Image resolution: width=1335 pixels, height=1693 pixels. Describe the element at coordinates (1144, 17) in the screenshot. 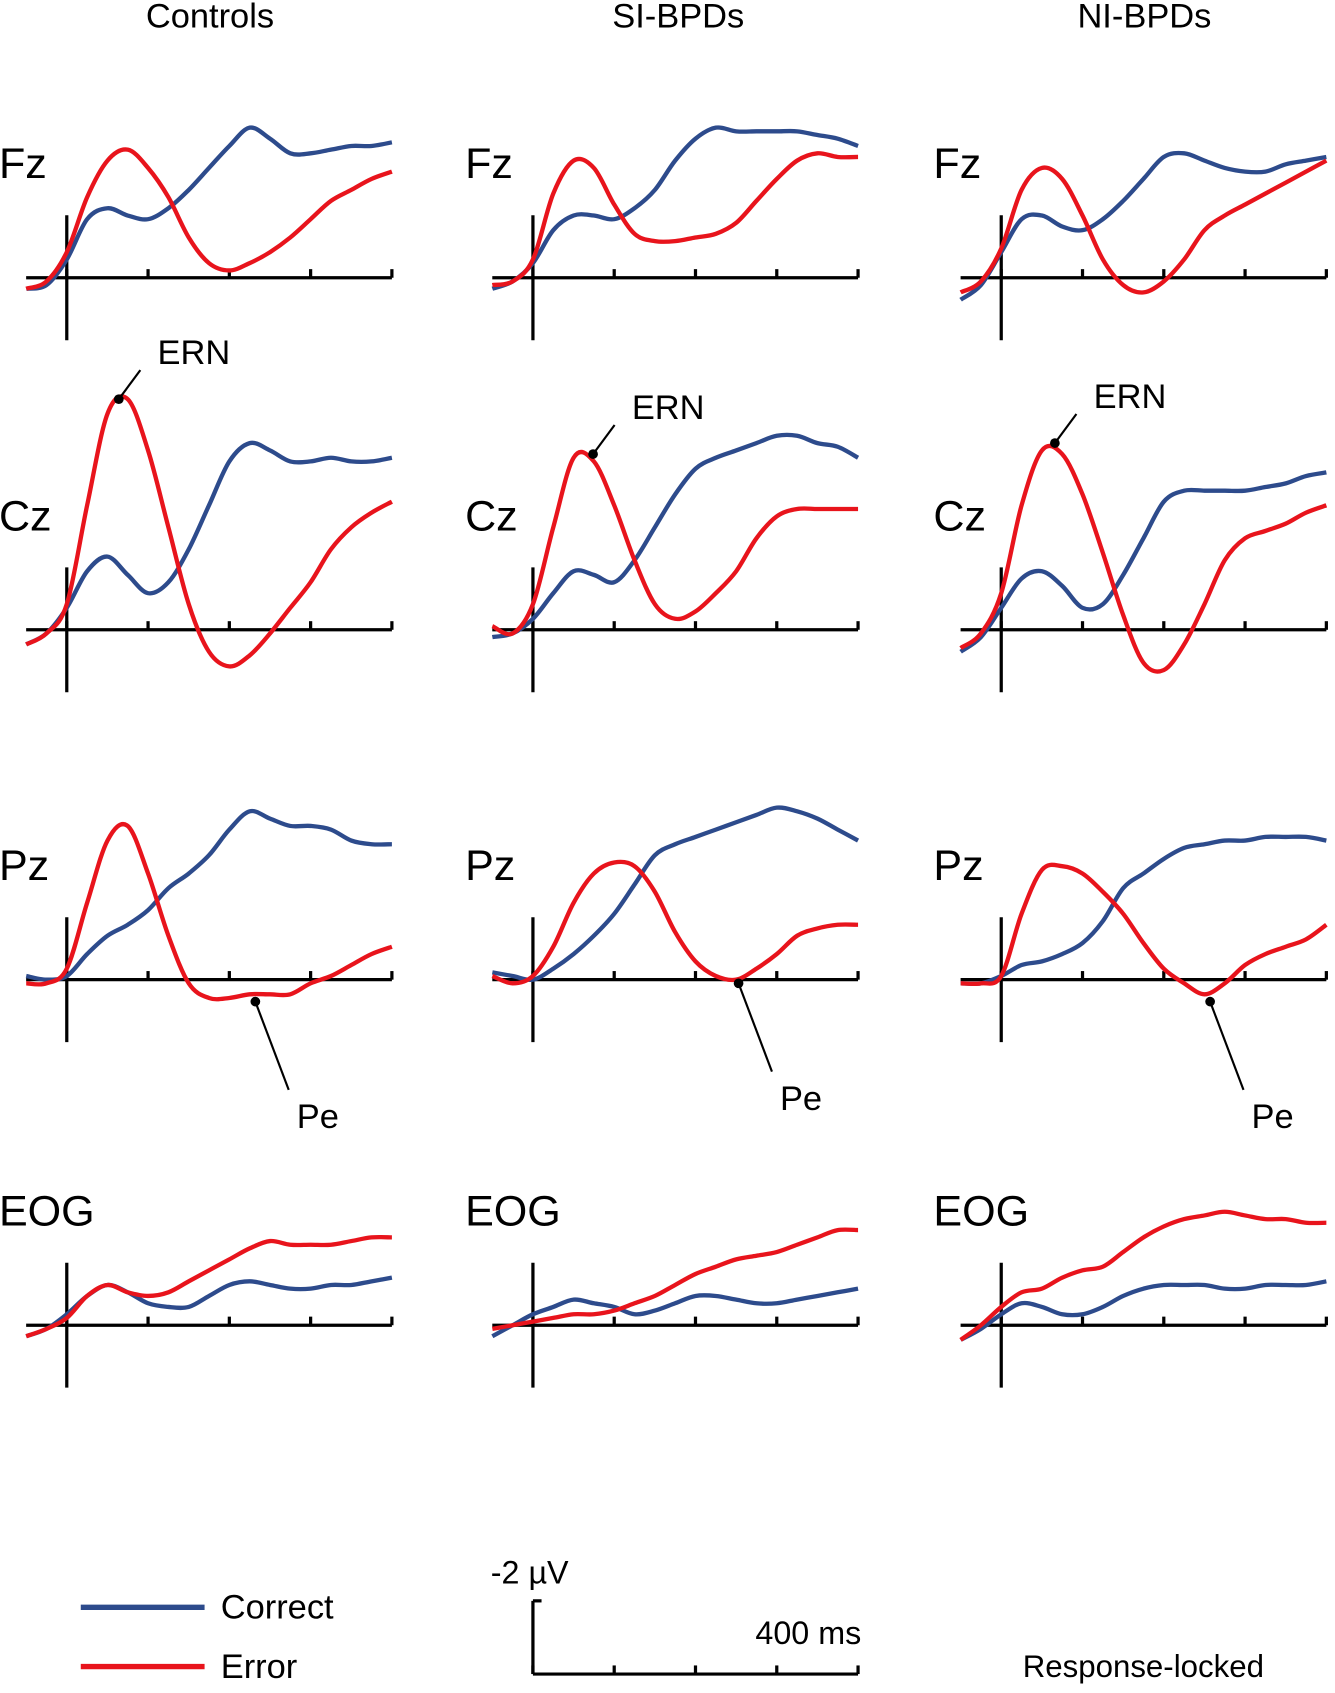

I see `column-title: NI-BPDs` at that location.